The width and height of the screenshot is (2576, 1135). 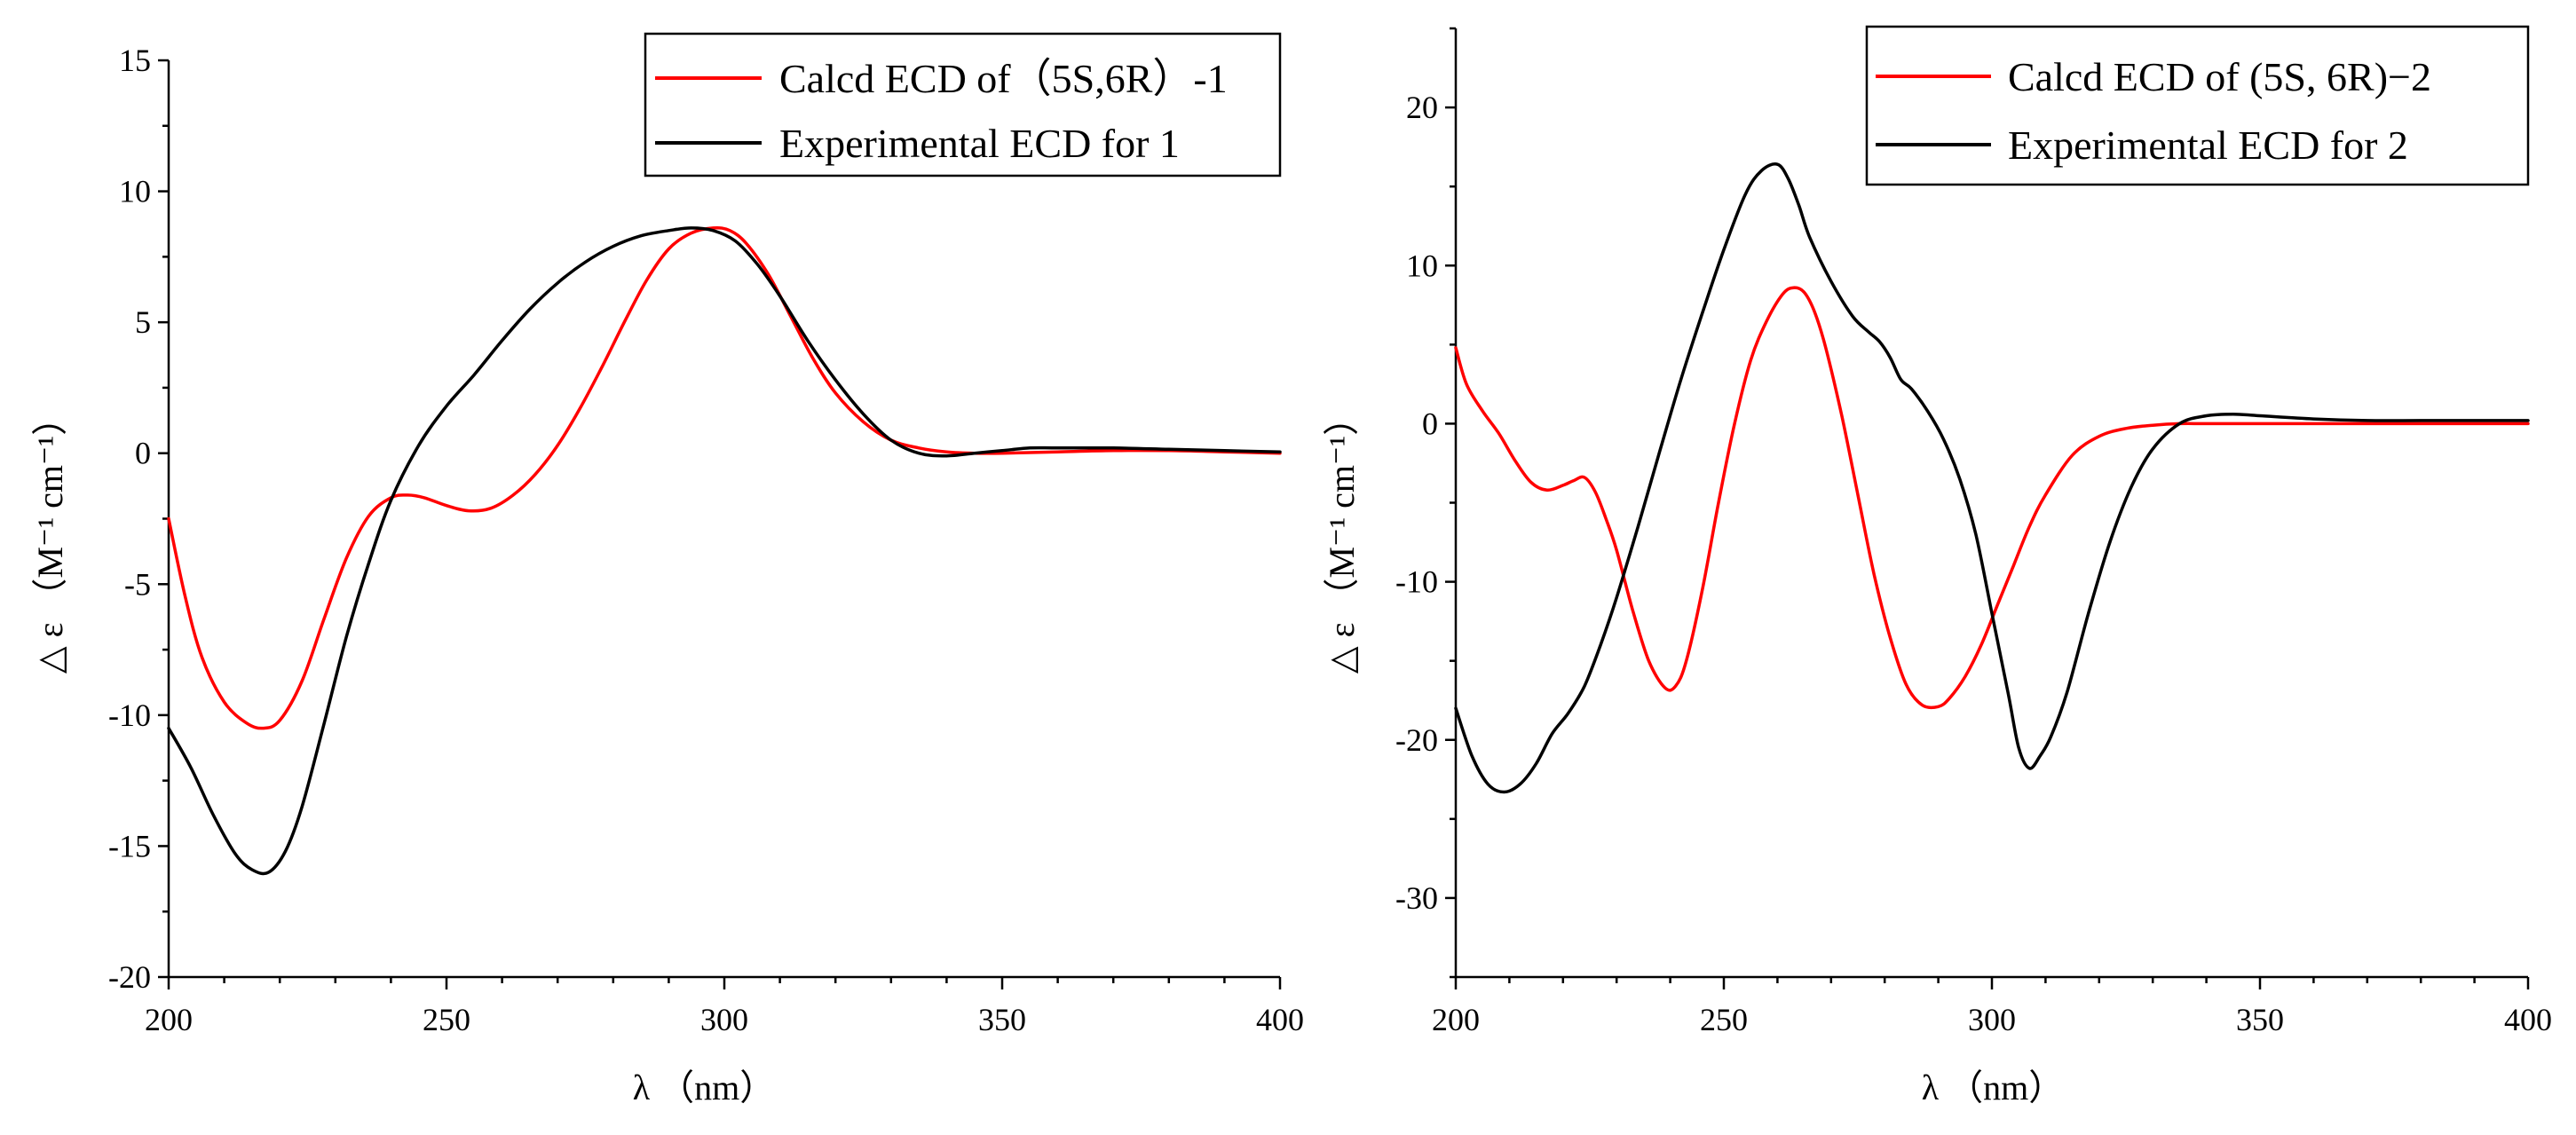 What do you see at coordinates (2528, 1019) in the screenshot?
I see `x-tick-label-right-4: 400` at bounding box center [2528, 1019].